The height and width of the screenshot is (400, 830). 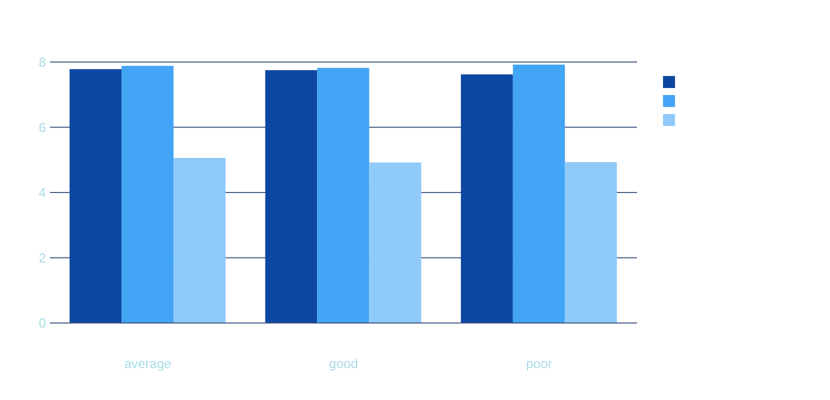 I want to click on x-tick-label: average, so click(x=148, y=364).